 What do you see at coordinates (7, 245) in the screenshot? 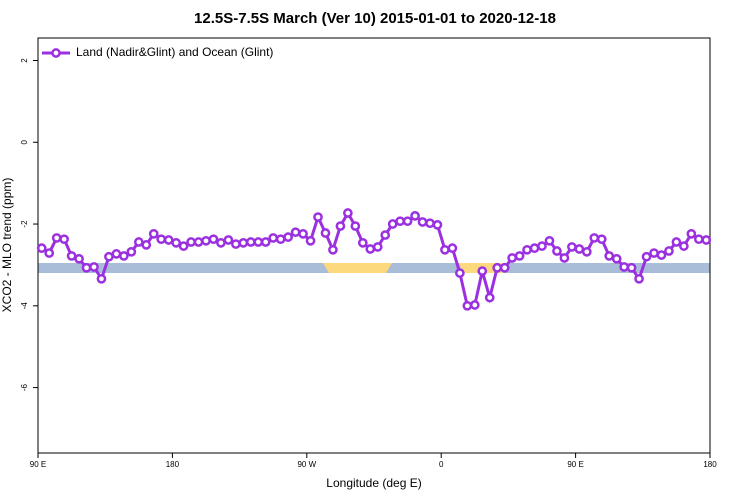
I see `y-axis-label: XCO2 - MLO trend (ppm)` at bounding box center [7, 245].